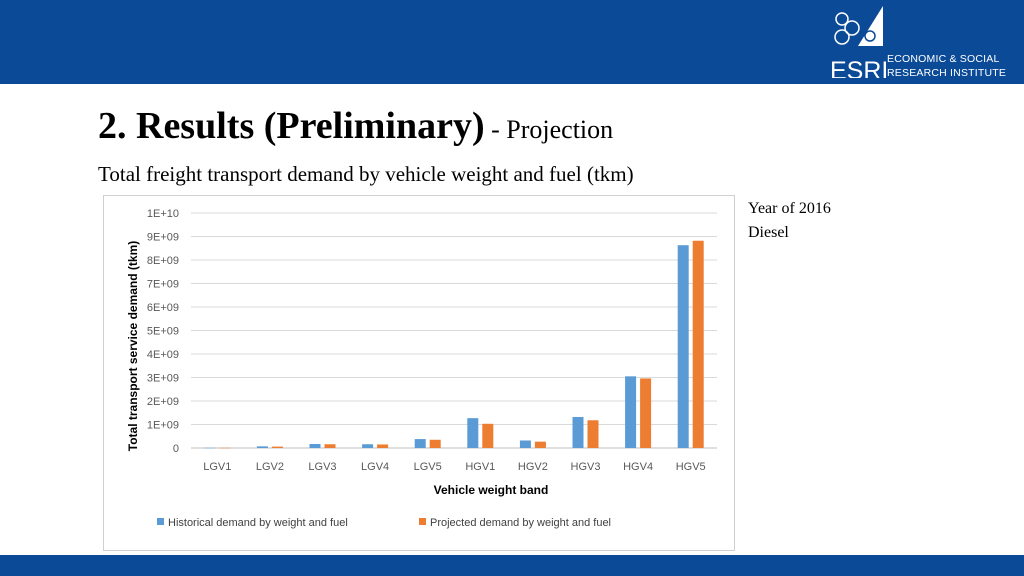 This screenshot has width=1024, height=576. What do you see at coordinates (176, 449) in the screenshot?
I see `y-tick-label: 0` at bounding box center [176, 449].